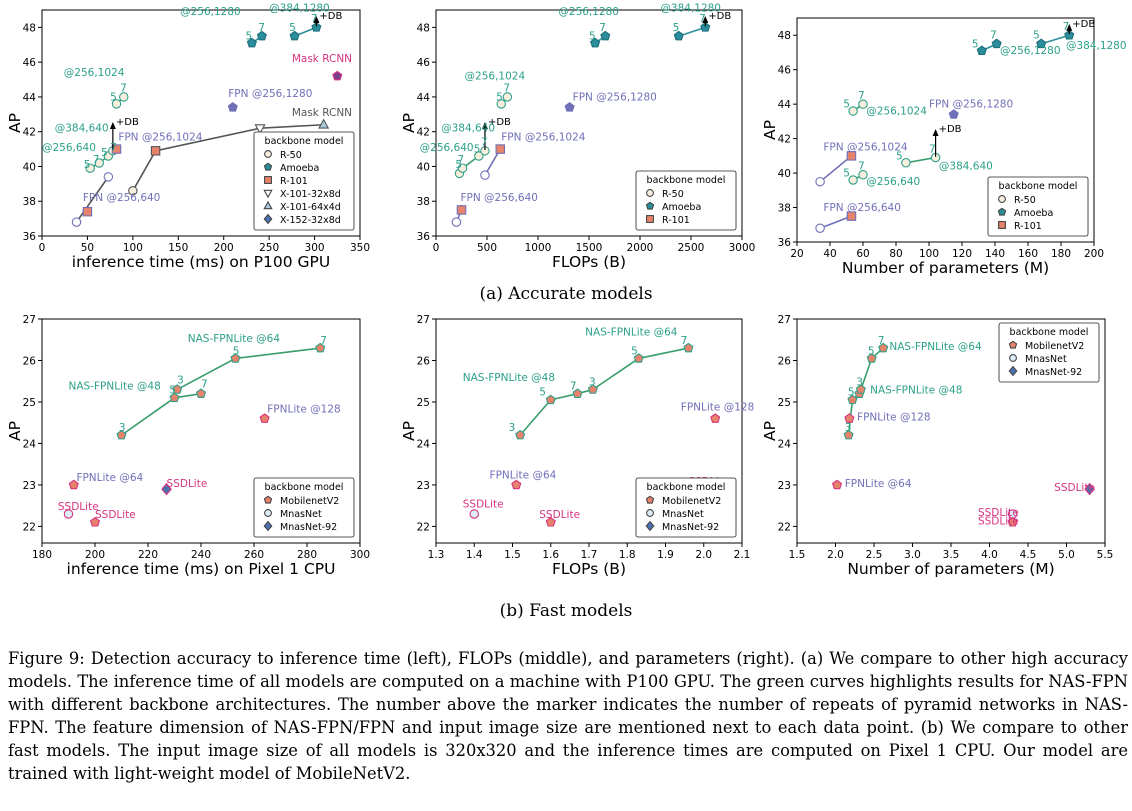  What do you see at coordinates (322, 59) in the screenshot?
I see `point-annotation: Mask RCNN` at bounding box center [322, 59].